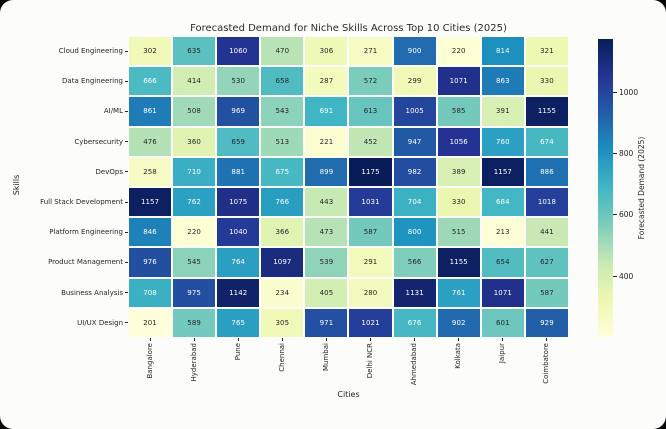 The width and height of the screenshot is (666, 429). What do you see at coordinates (92, 292) in the screenshot?
I see `y-tick-label: Business Analysis` at bounding box center [92, 292].